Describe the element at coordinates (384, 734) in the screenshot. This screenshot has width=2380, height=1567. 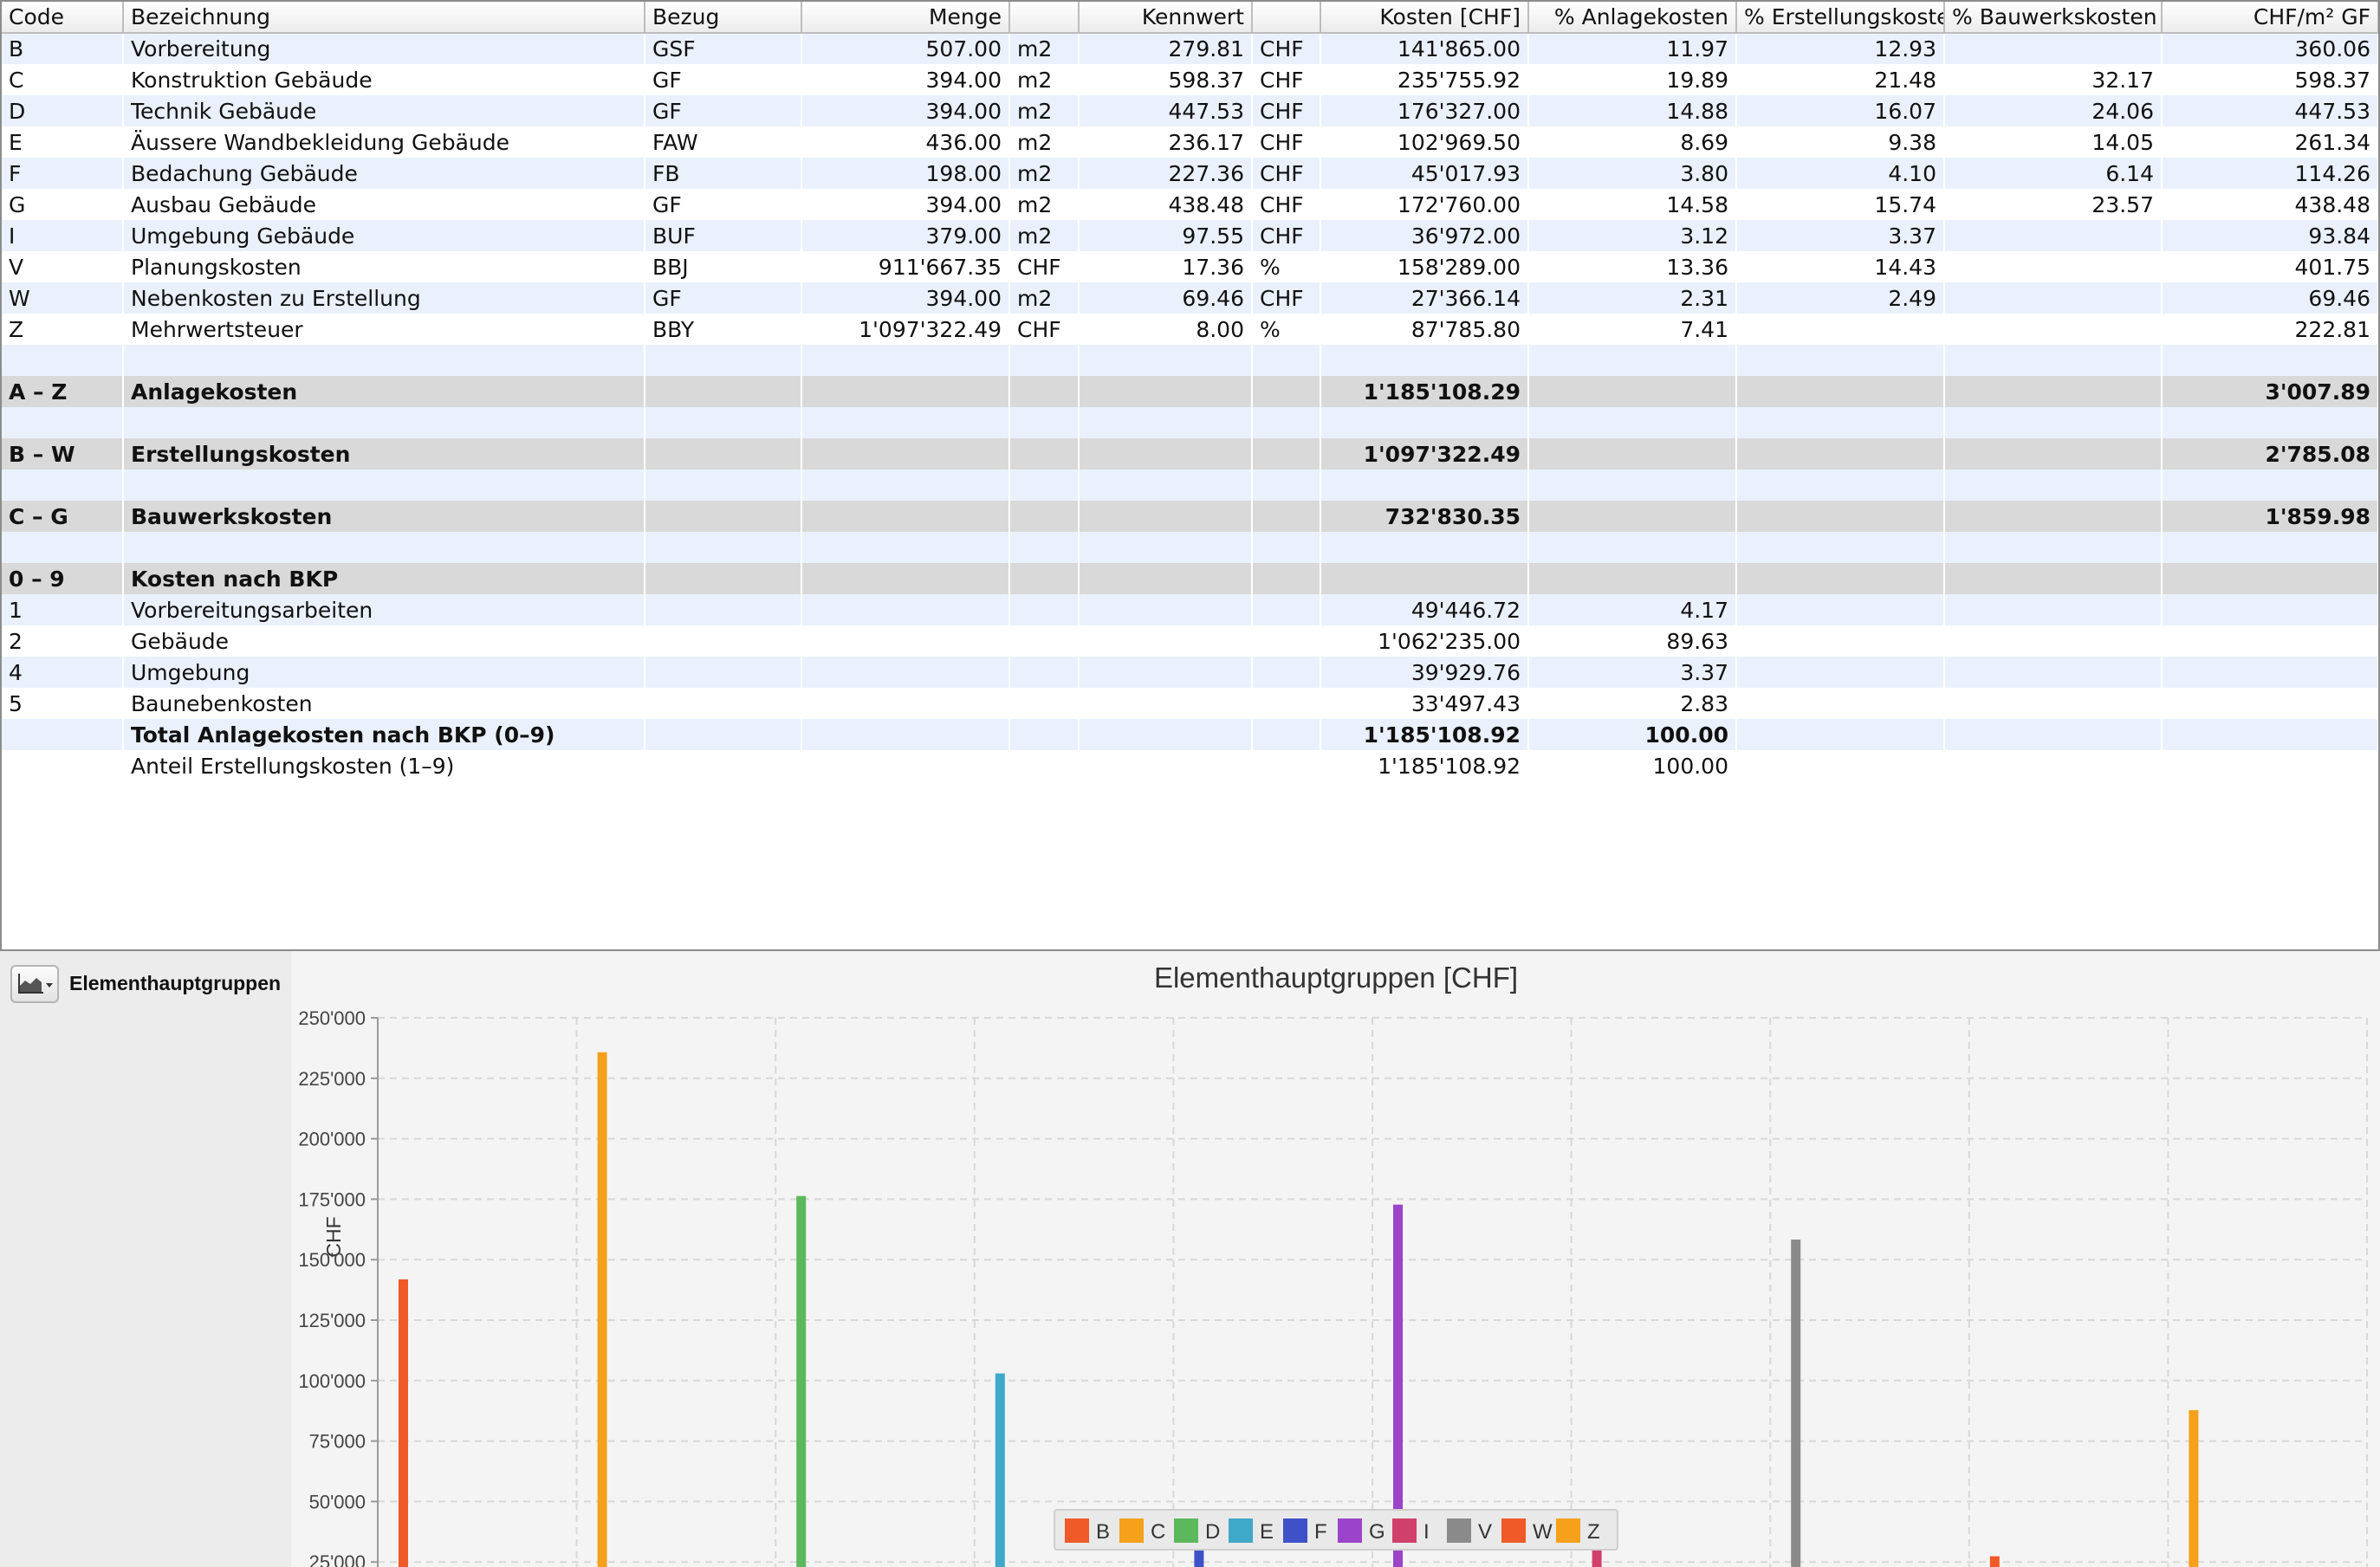
I see `table-cell: Total Anlagekosten nach BKP (0–9)` at that location.